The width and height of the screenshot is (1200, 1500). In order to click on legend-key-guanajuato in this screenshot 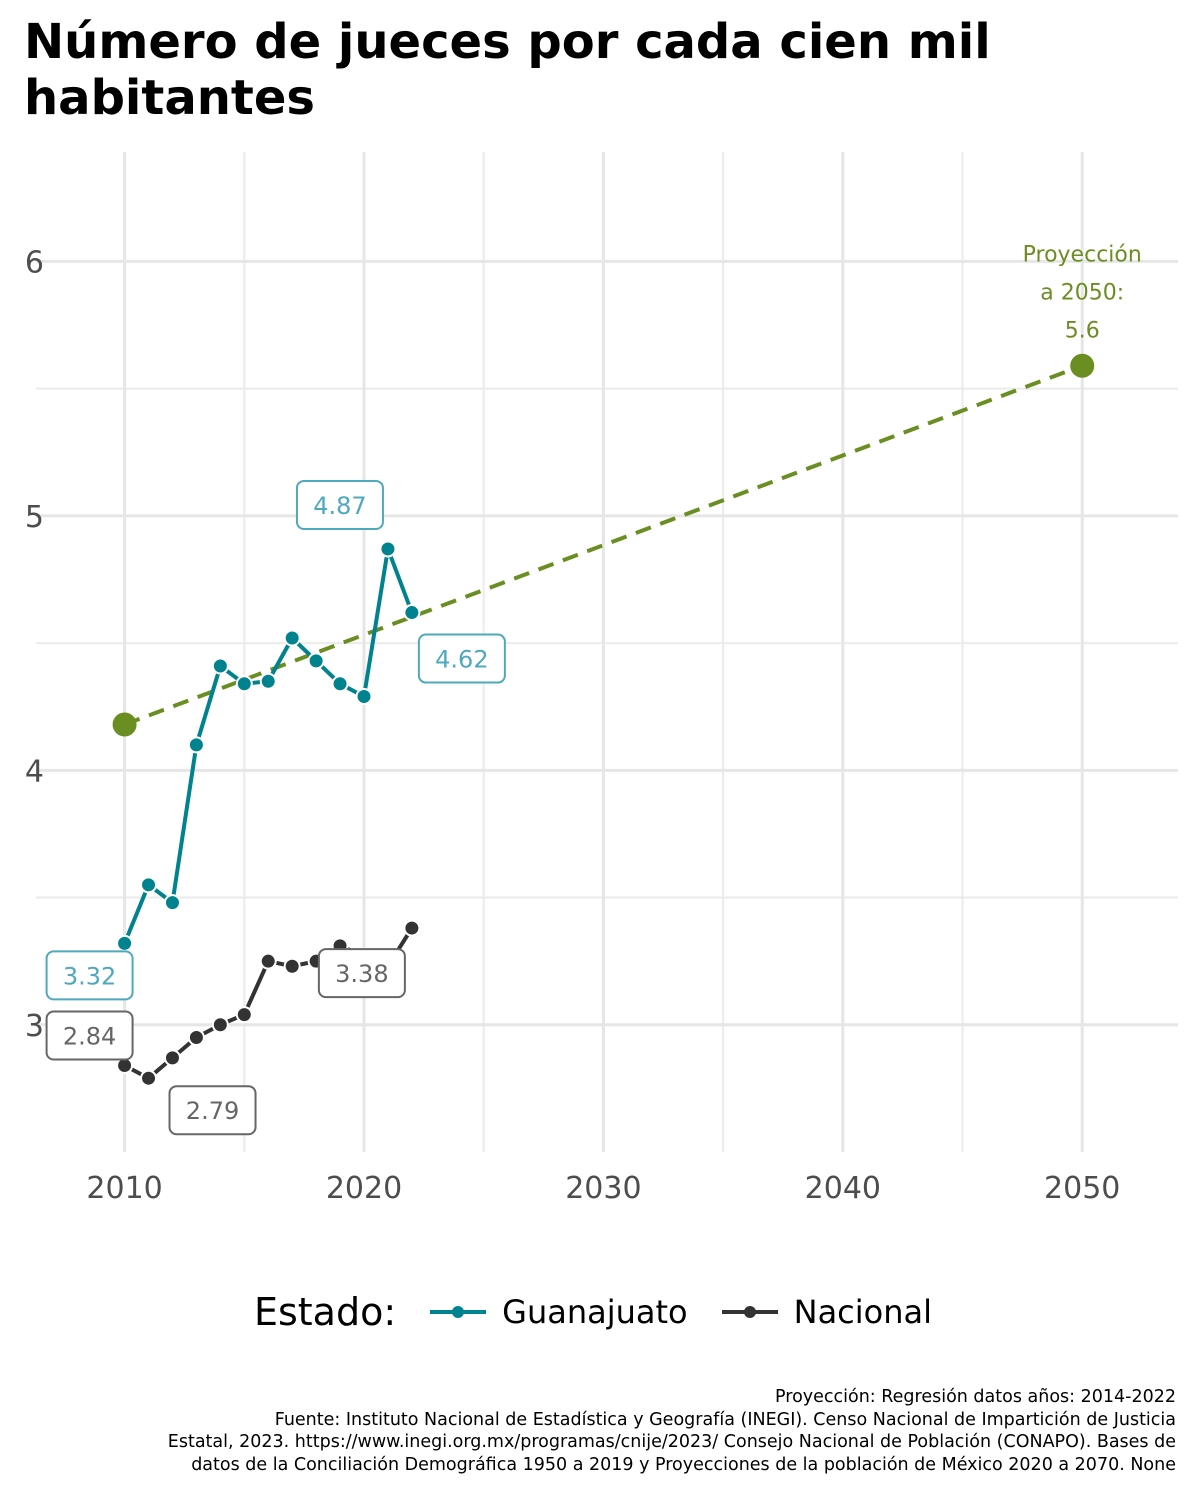, I will do `click(458, 1312)`.